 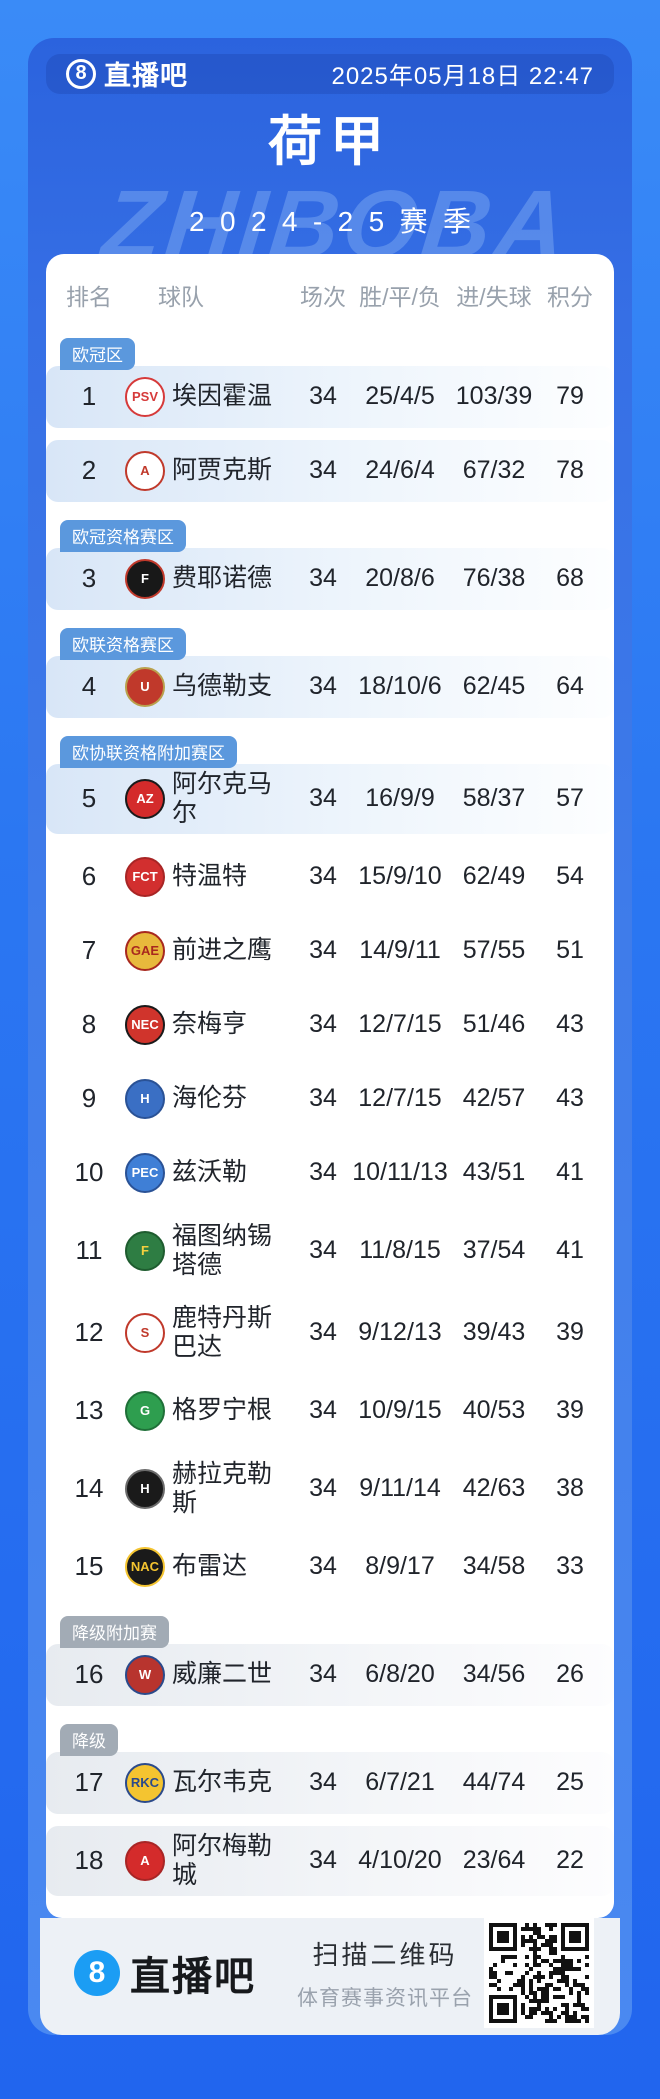 What do you see at coordinates (145, 1410) in the screenshot?
I see `team-logo: G` at bounding box center [145, 1410].